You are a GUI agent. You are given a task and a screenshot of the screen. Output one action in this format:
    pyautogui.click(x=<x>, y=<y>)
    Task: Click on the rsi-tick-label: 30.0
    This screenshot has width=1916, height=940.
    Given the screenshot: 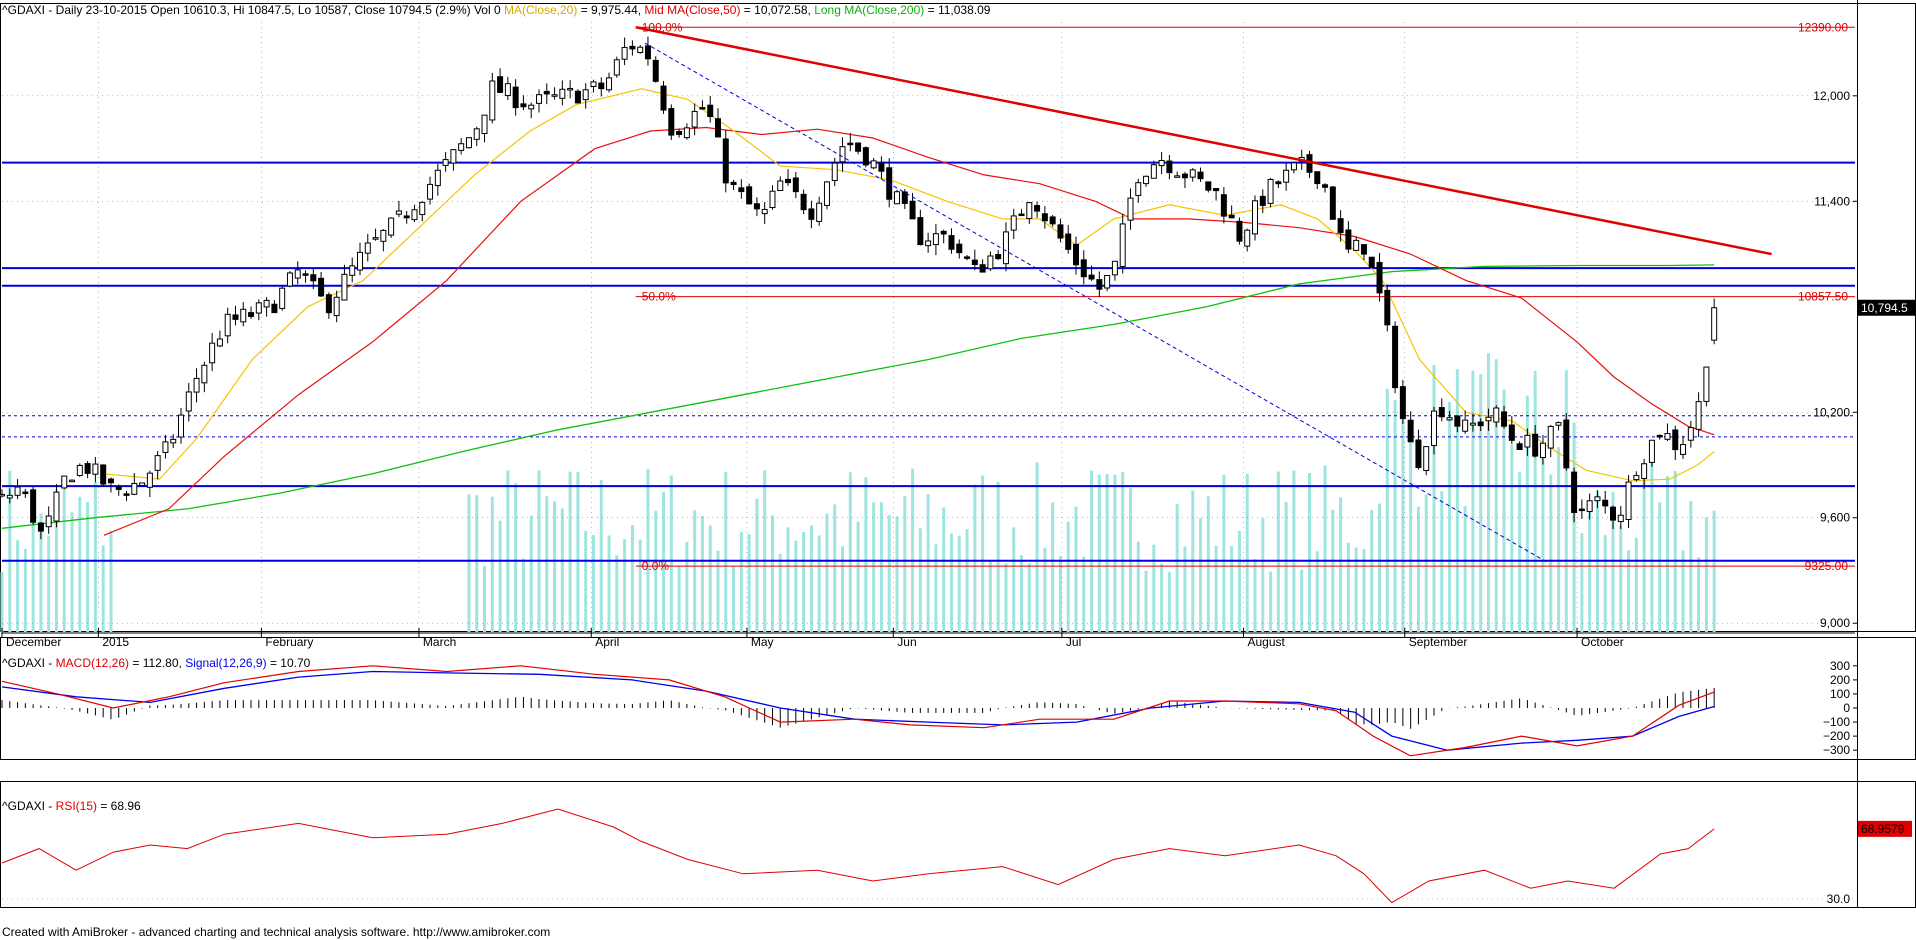 What is the action you would take?
    pyautogui.click(x=1839, y=899)
    